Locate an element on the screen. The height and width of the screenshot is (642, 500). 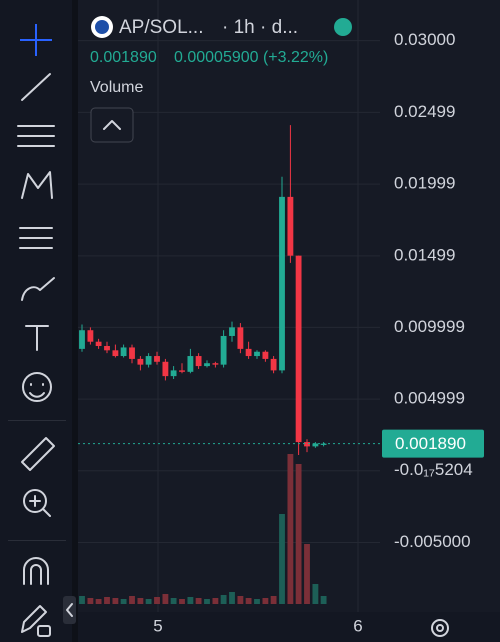
zoom-tool is located at coordinates (35, 501).